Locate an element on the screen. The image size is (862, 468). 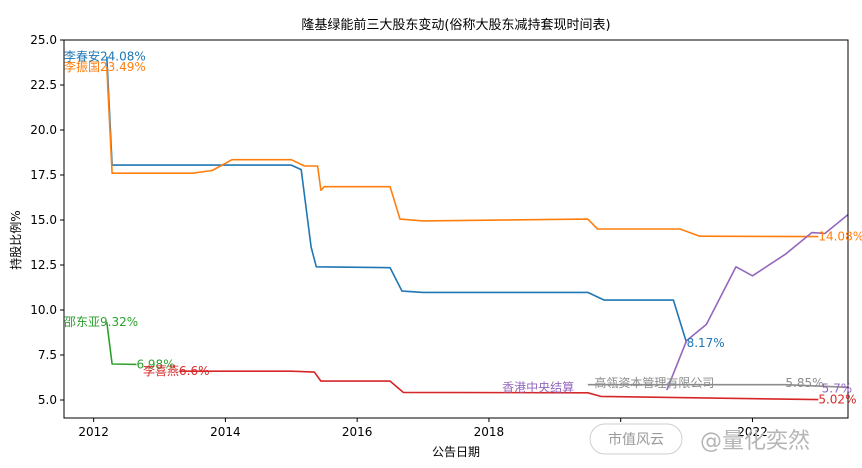
watermark-badge: 市值风云 is located at coordinates (636, 439).